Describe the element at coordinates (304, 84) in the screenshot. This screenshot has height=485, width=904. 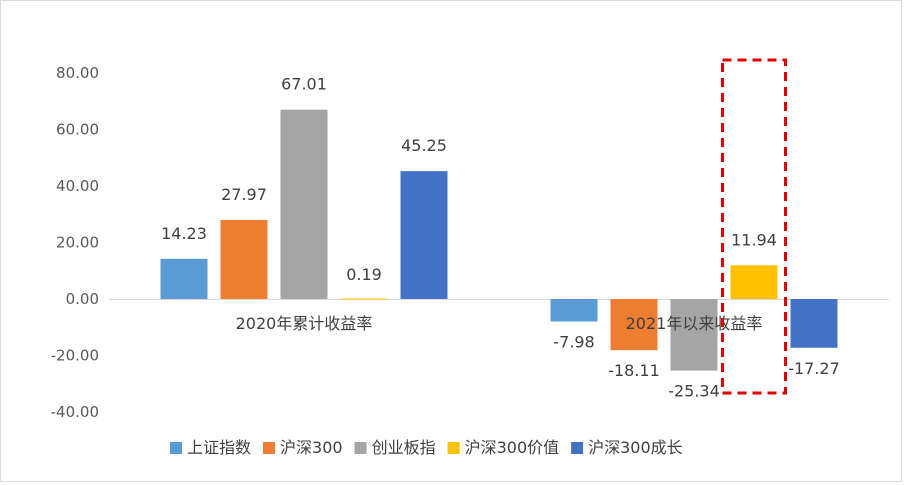
I see `data-label: 67.01` at that location.